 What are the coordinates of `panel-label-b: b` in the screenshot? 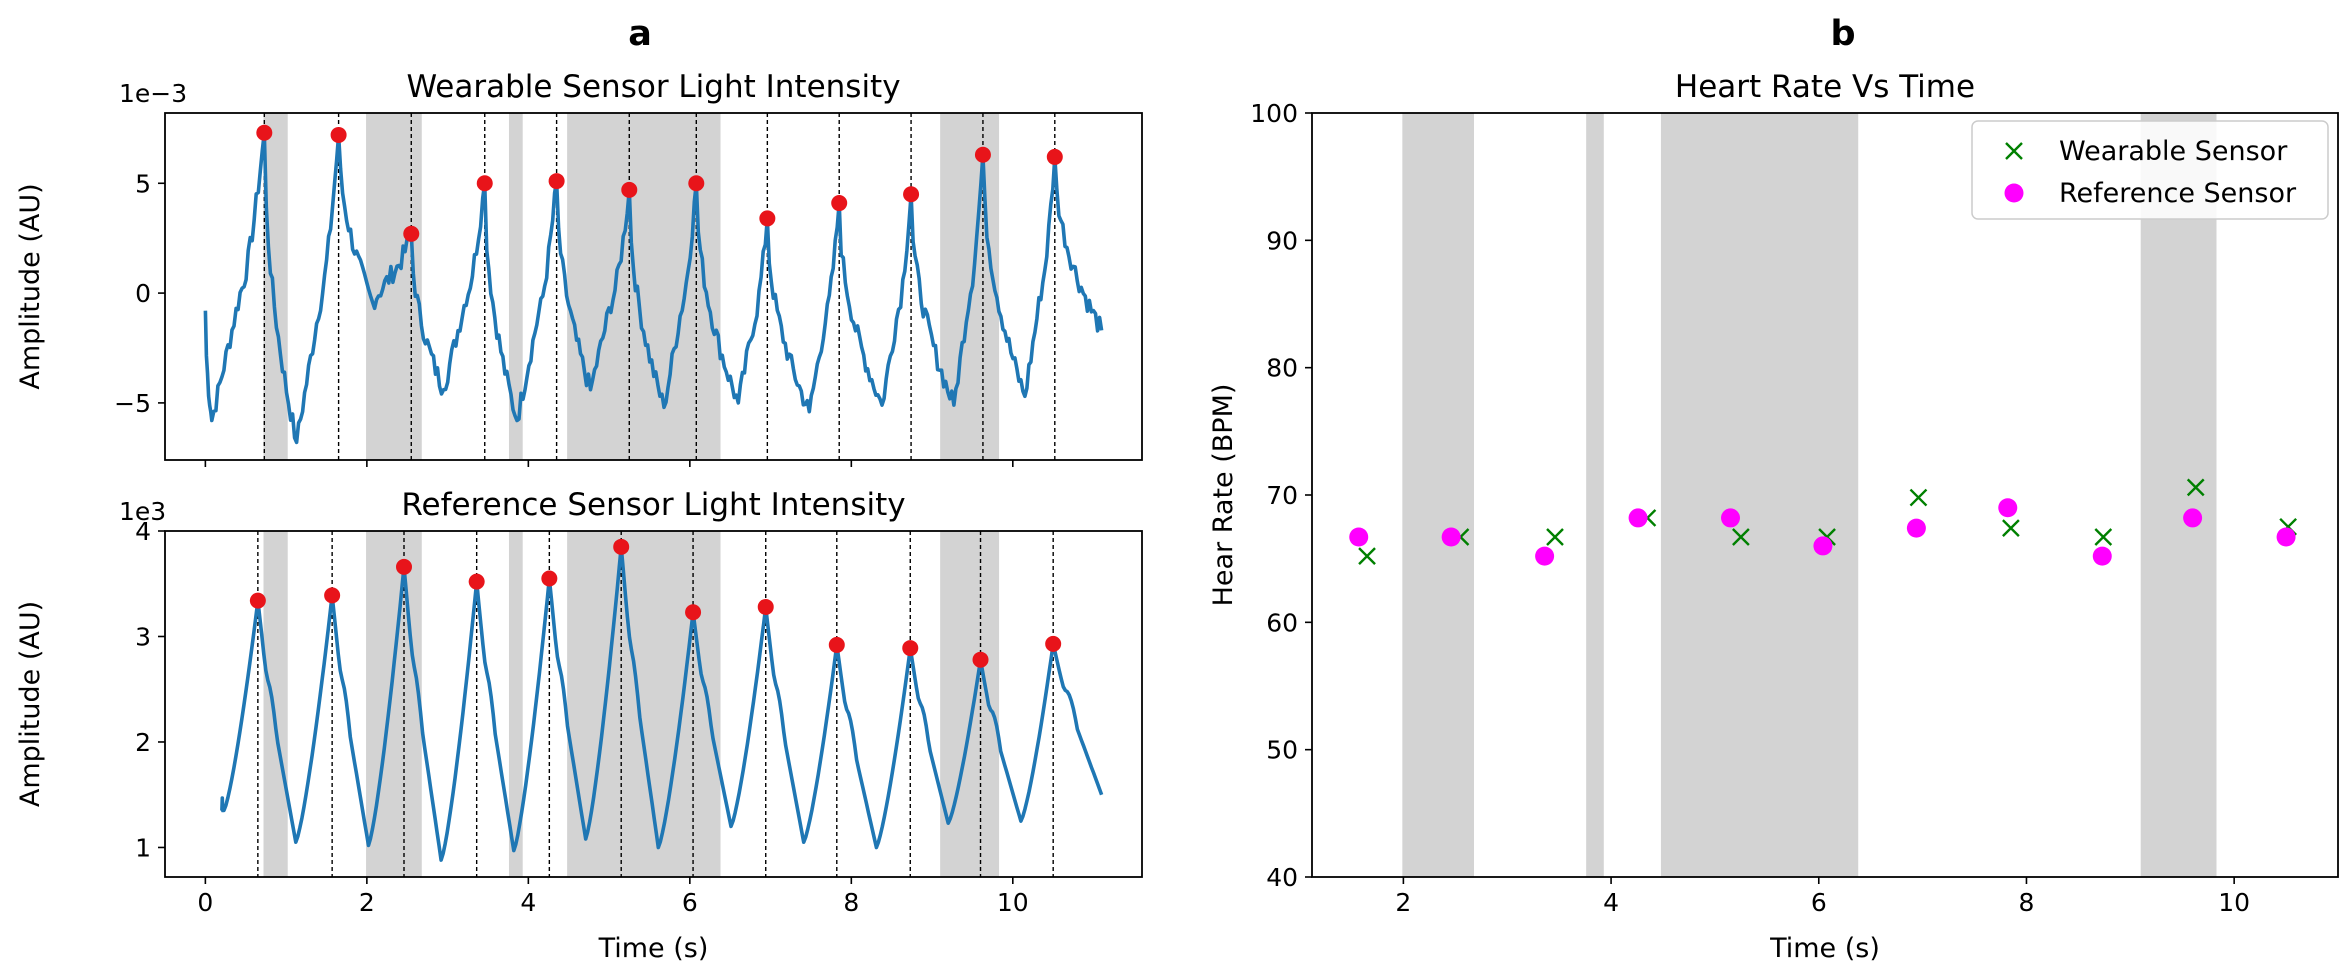 It's located at (1842, 34).